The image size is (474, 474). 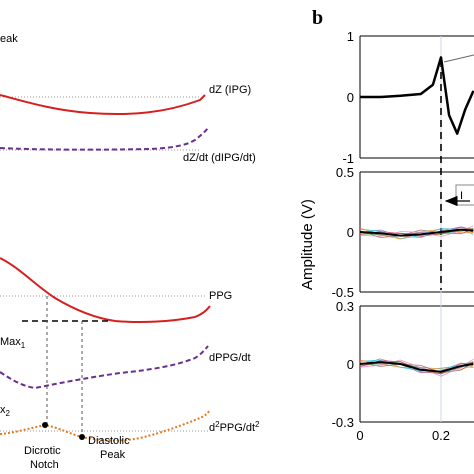 What do you see at coordinates (82, 437) in the screenshot?
I see `diastolic-peak-point` at bounding box center [82, 437].